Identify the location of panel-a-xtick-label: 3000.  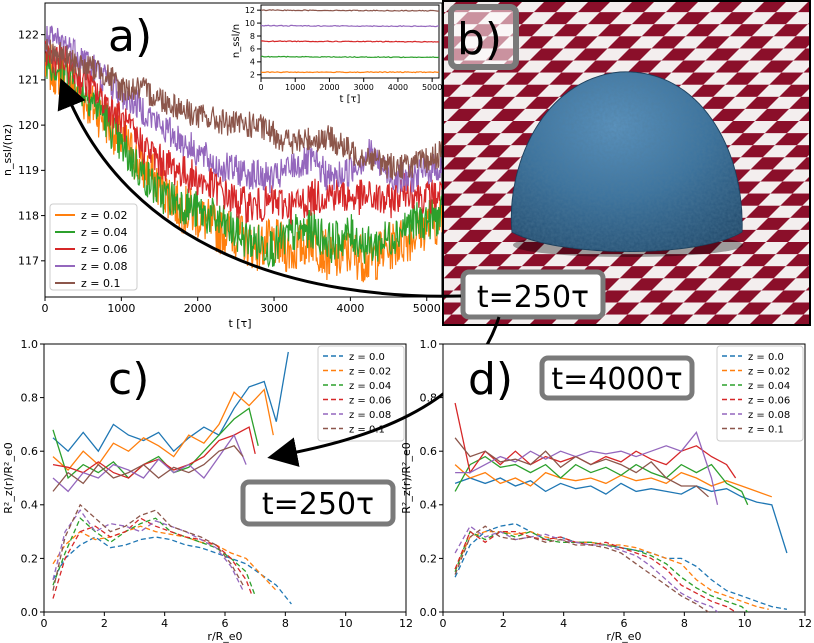
(274, 308).